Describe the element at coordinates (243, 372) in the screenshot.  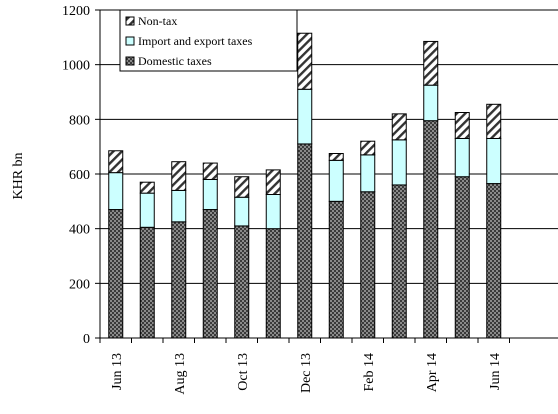
I see `x-tick-label: Oct 13` at that location.